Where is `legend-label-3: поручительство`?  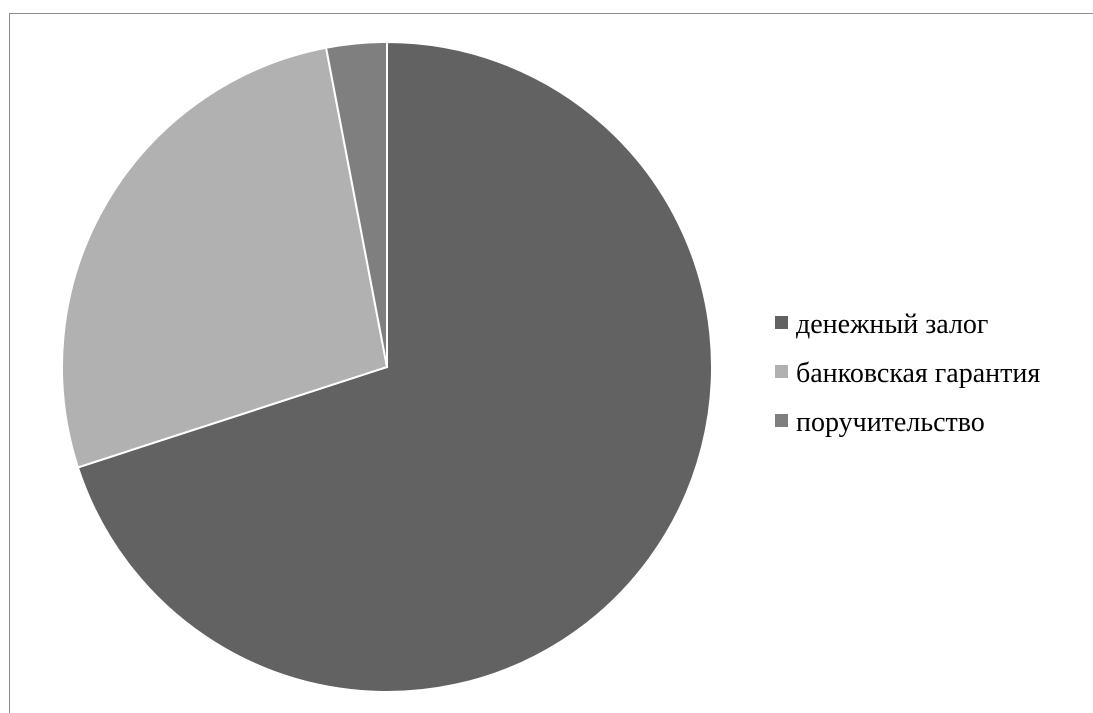 legend-label-3: поручительство is located at coordinates (890, 422).